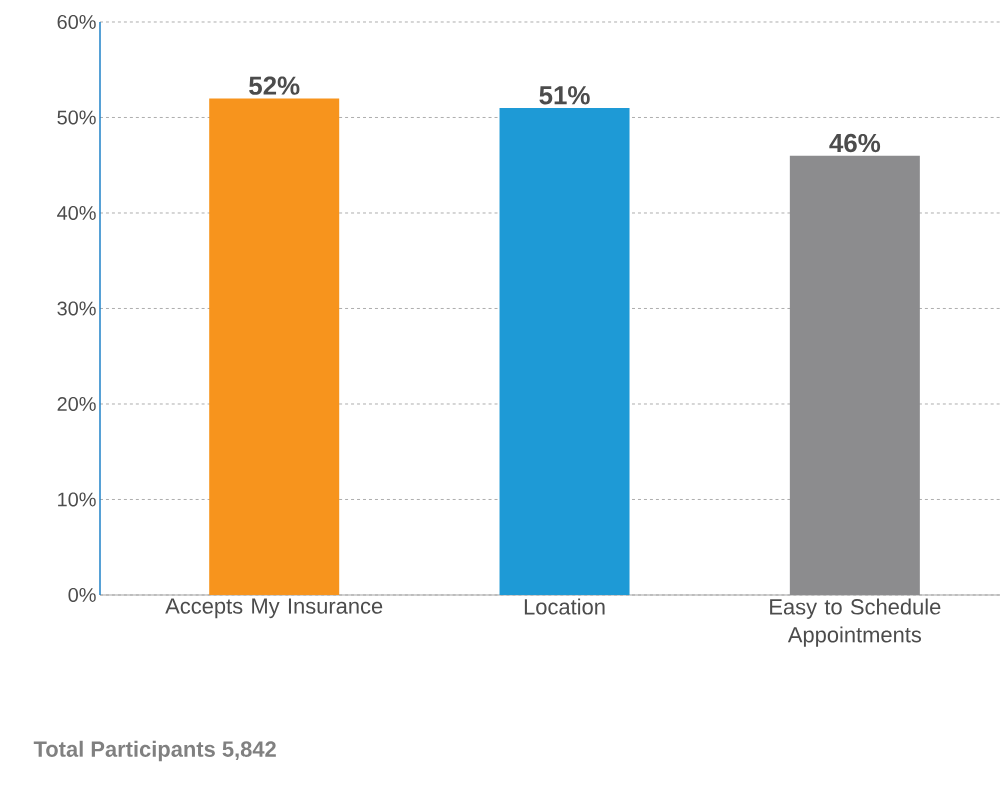 The image size is (1005, 793). I want to click on data-label: 51%, so click(564, 95).